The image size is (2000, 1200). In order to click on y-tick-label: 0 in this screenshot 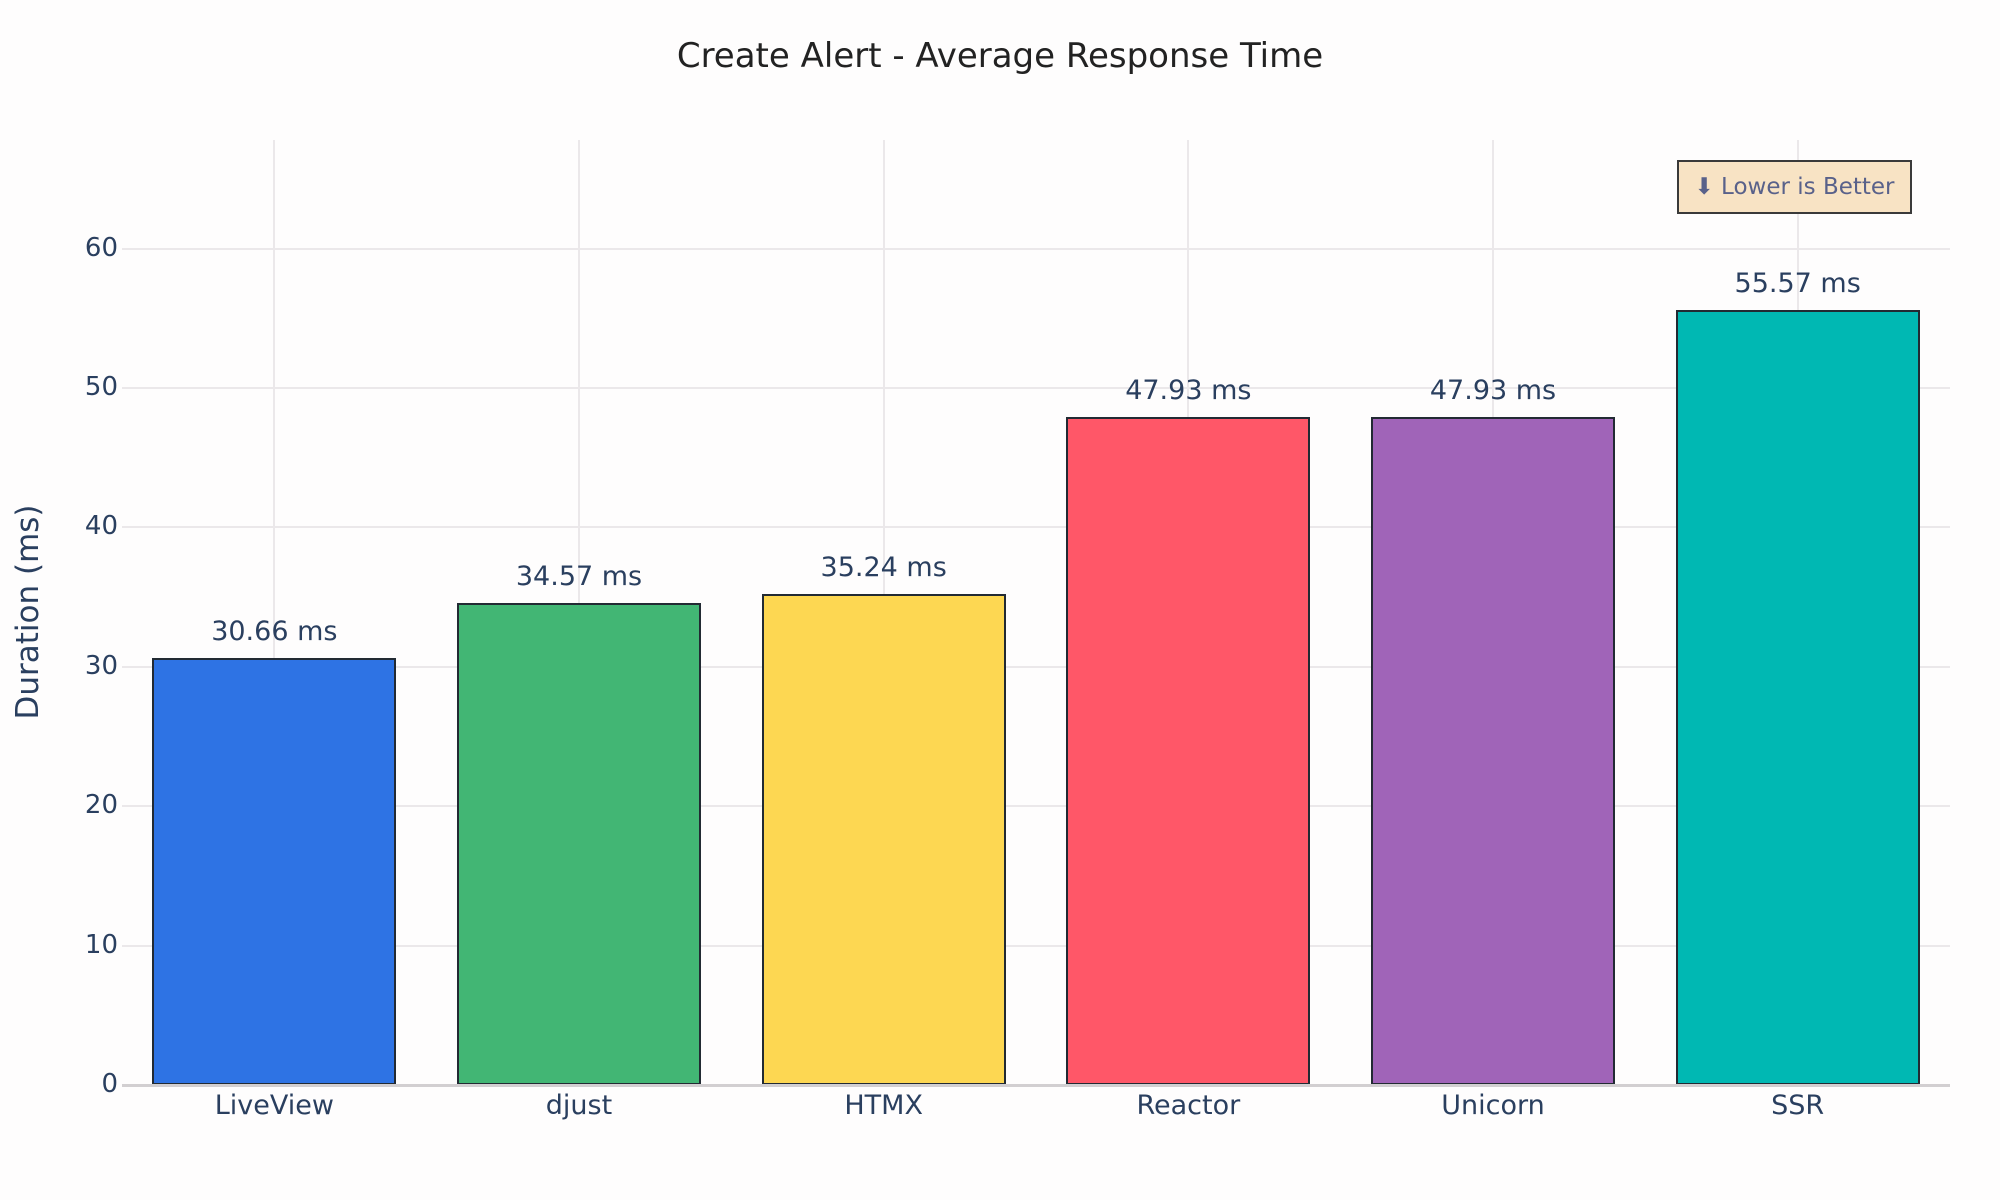, I will do `click(109, 1084)`.